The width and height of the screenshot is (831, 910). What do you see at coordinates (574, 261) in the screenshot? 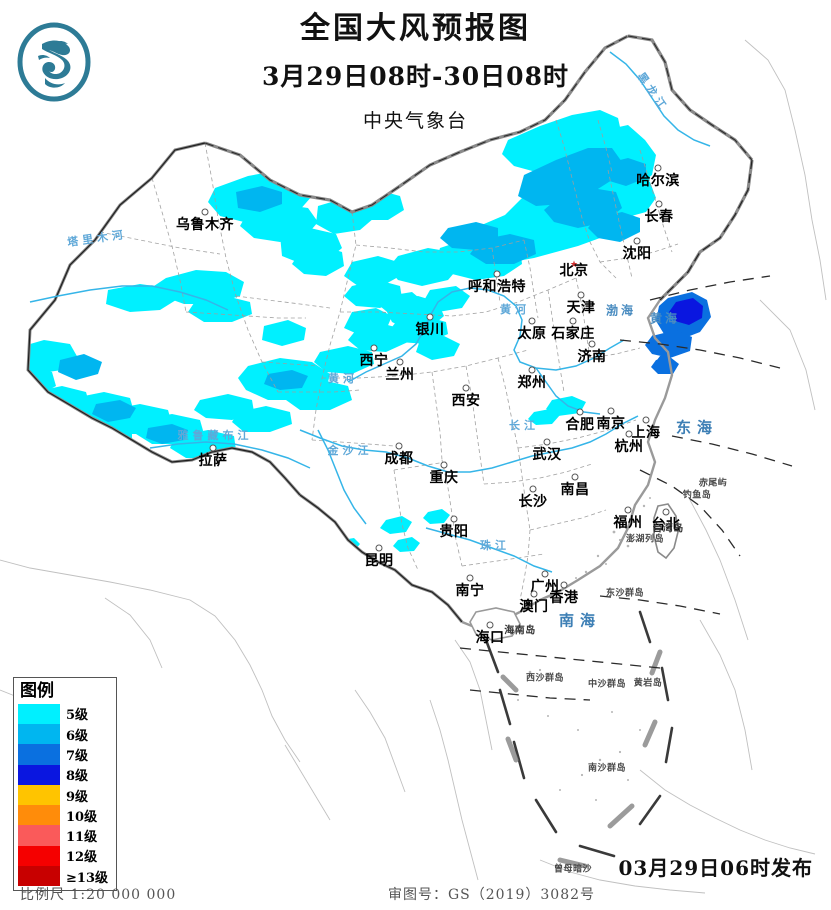
I see `capital-marker` at bounding box center [574, 261].